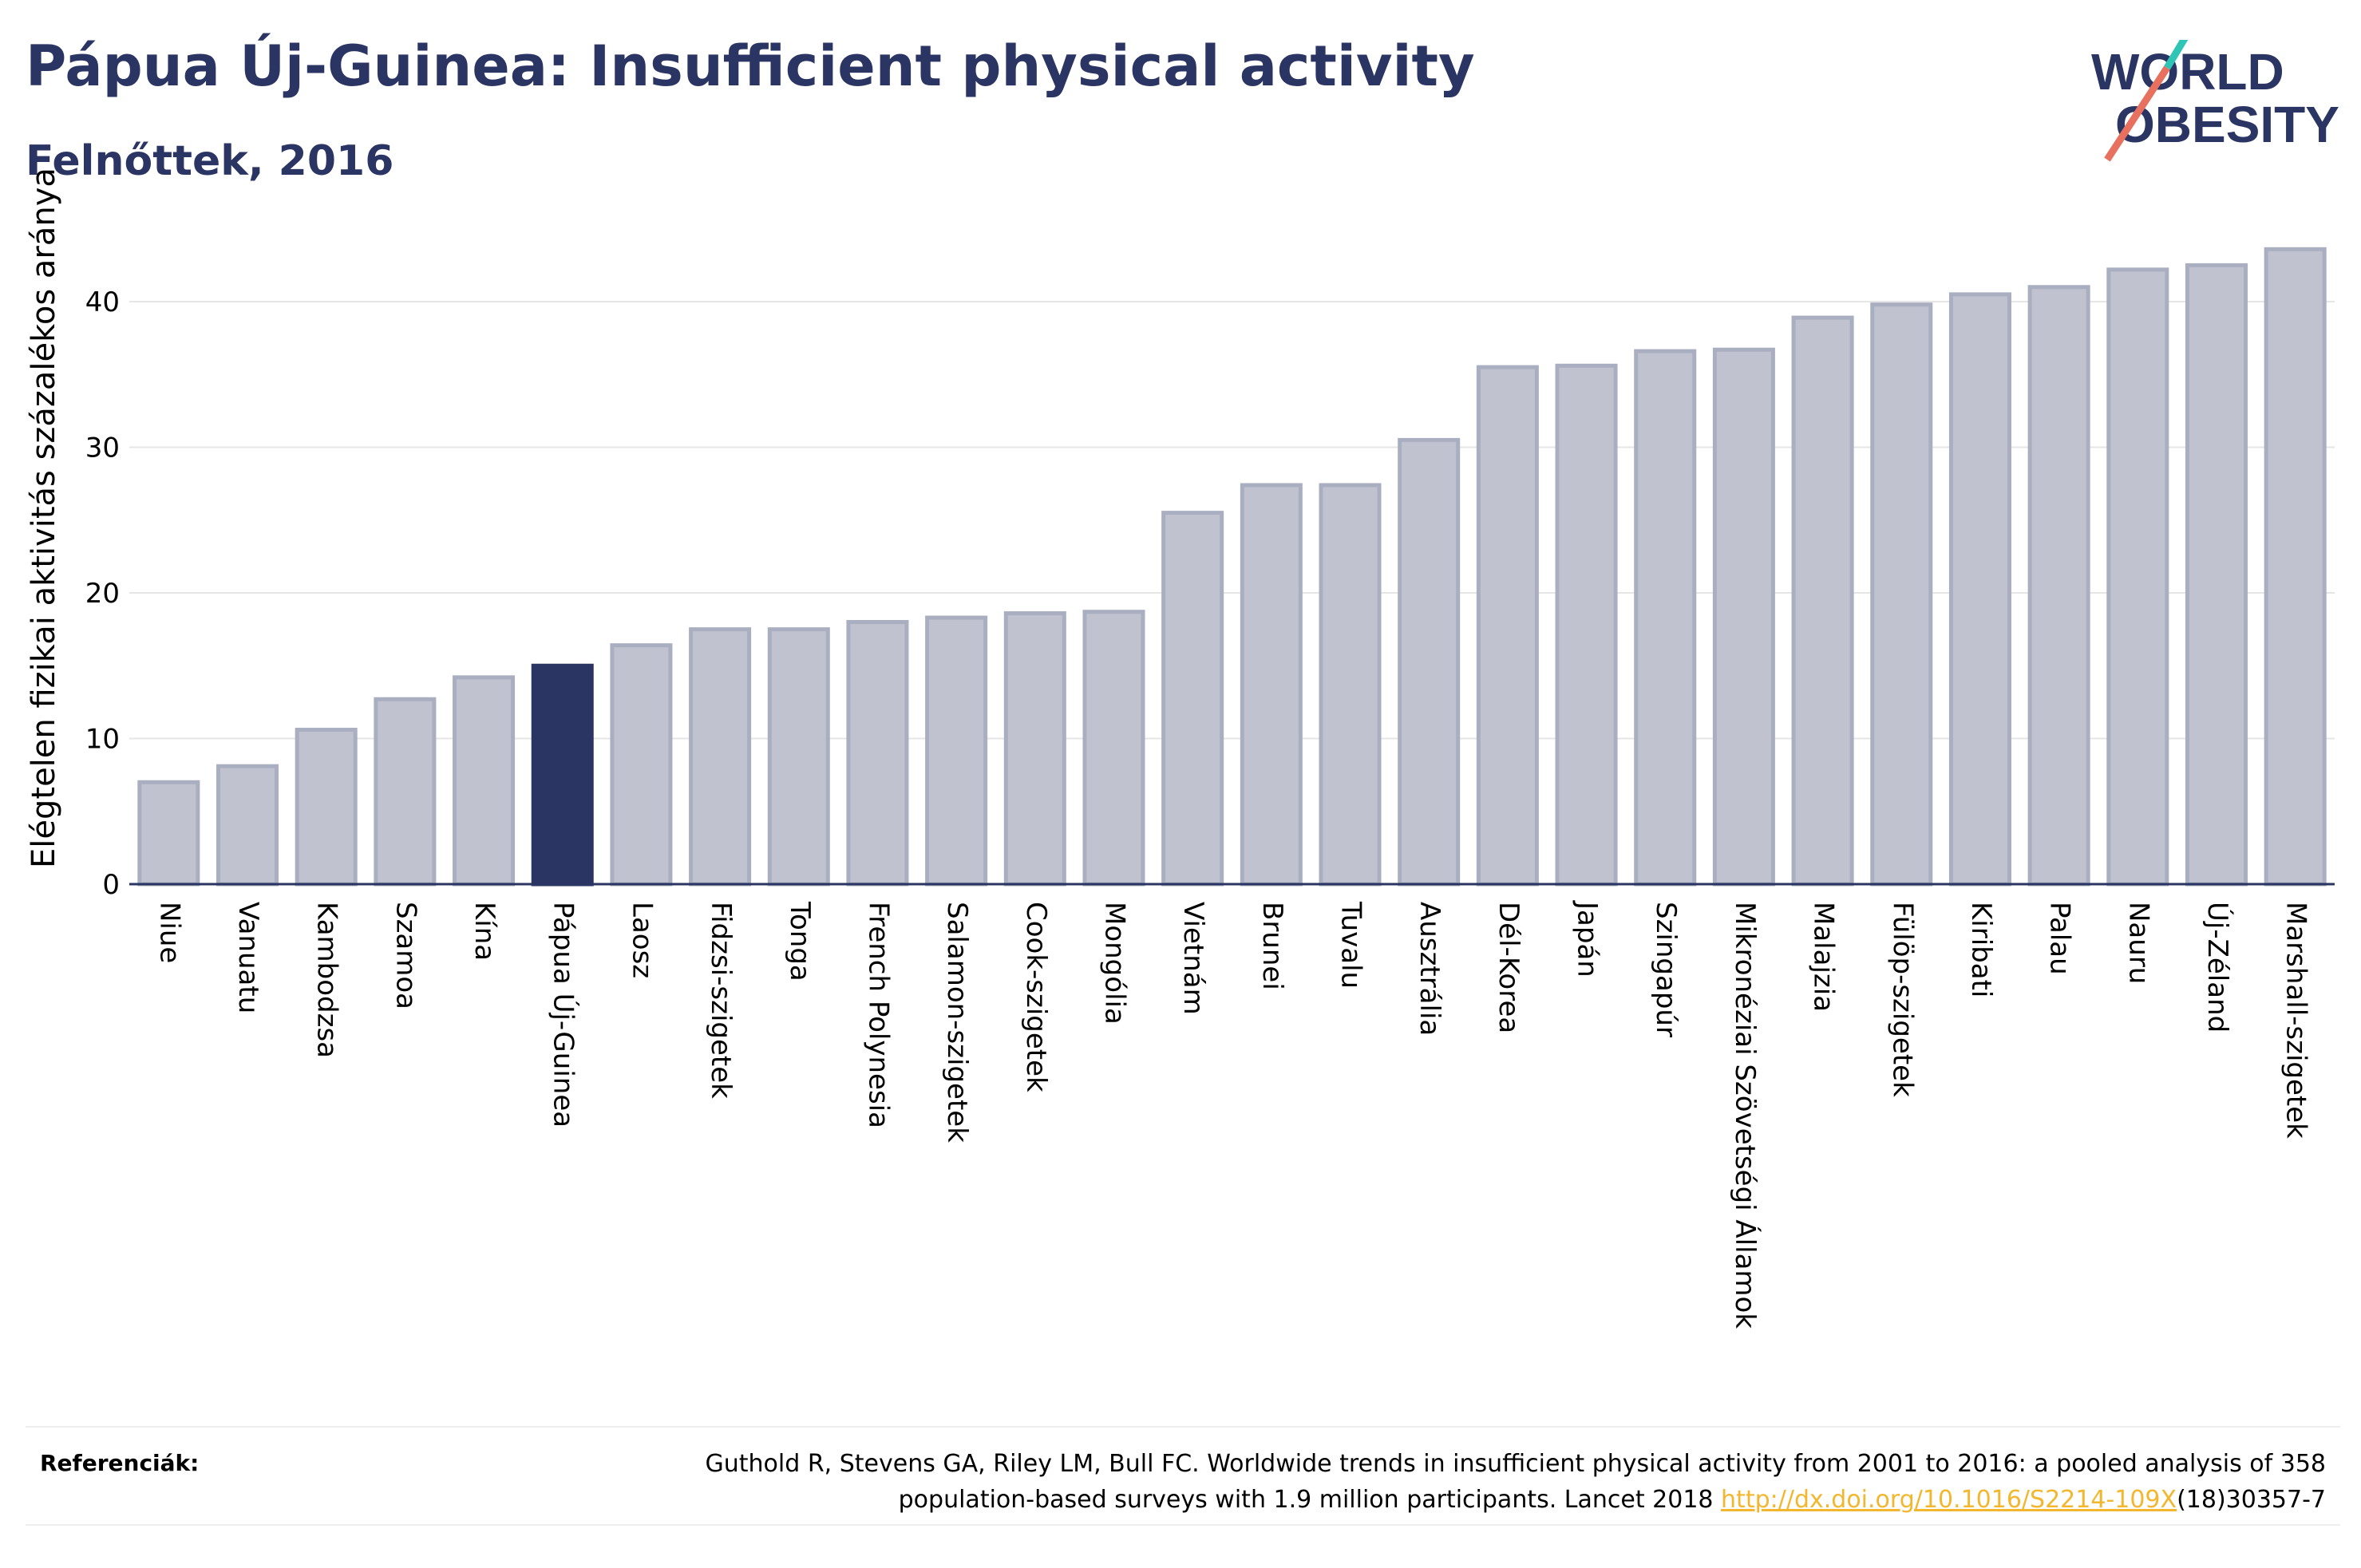 This screenshot has width=2361, height=1568. I want to click on x-tick-label: Fülöp-szigetek, so click(1902, 999).